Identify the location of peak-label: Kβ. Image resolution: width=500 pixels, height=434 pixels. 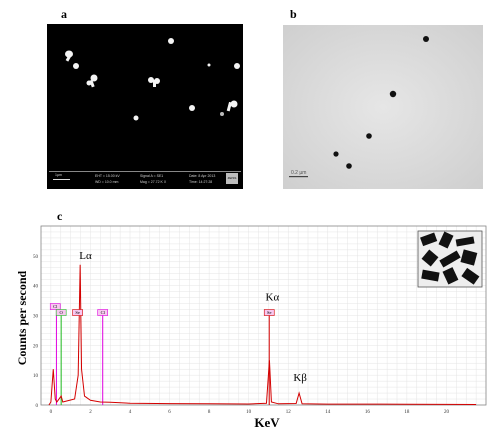
(300, 378).